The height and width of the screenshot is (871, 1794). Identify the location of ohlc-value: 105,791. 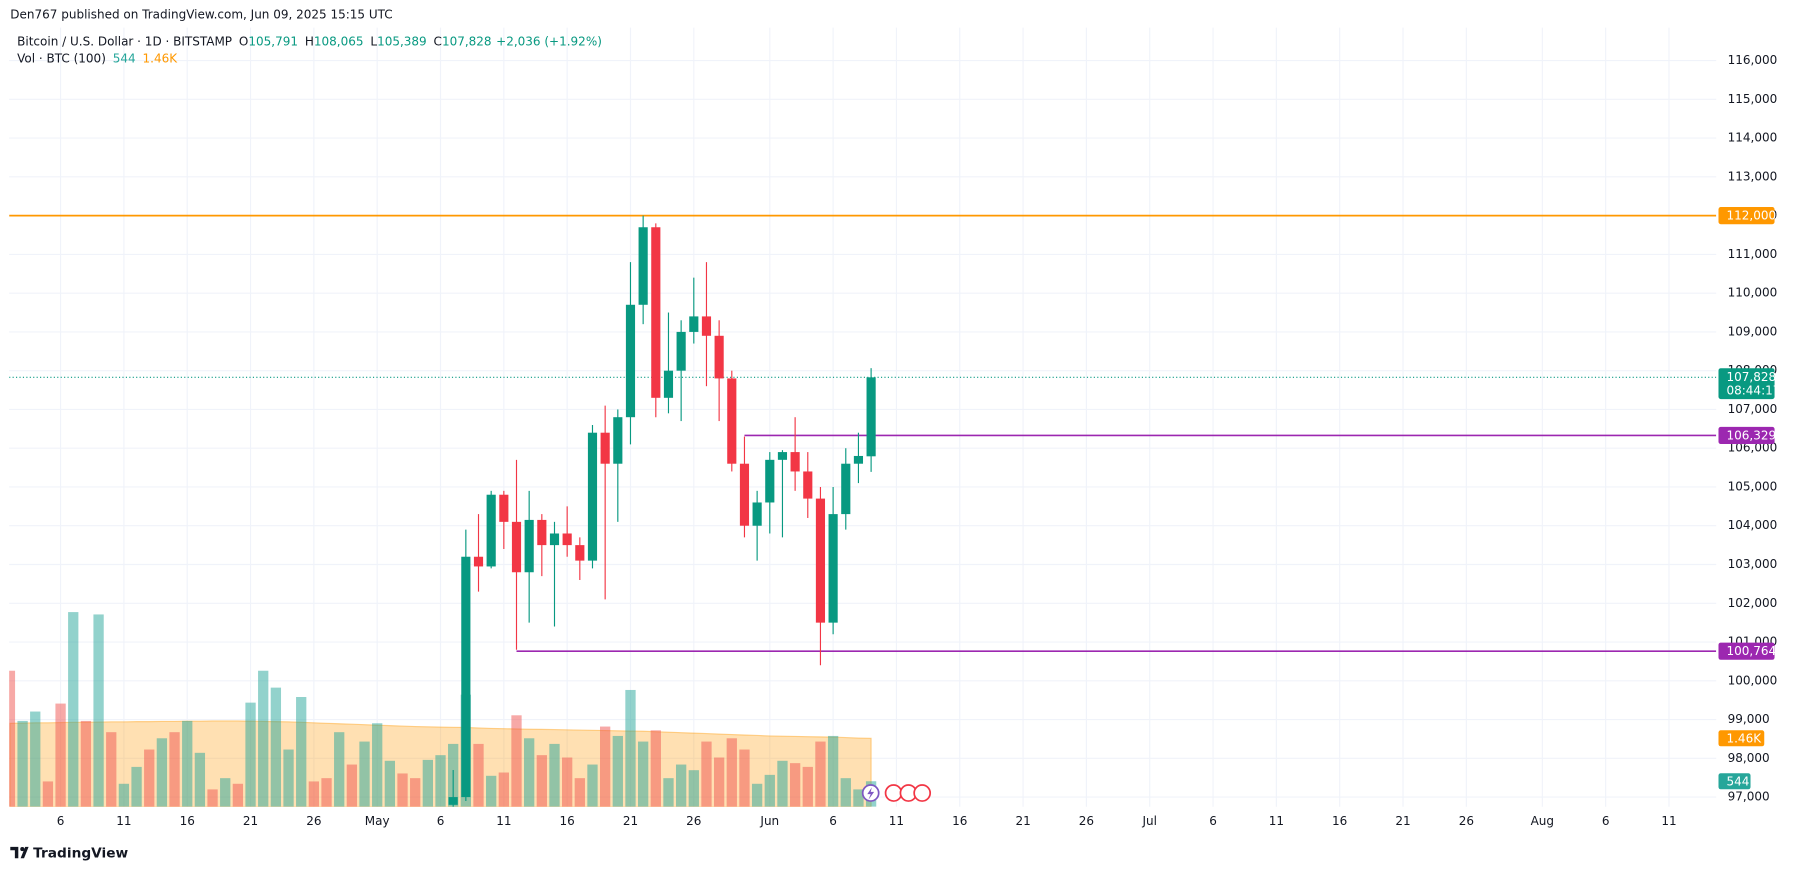
(273, 41).